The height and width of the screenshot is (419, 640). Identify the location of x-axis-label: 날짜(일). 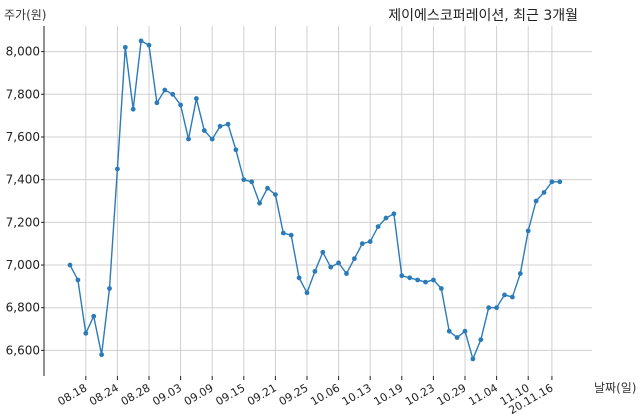
(615, 388).